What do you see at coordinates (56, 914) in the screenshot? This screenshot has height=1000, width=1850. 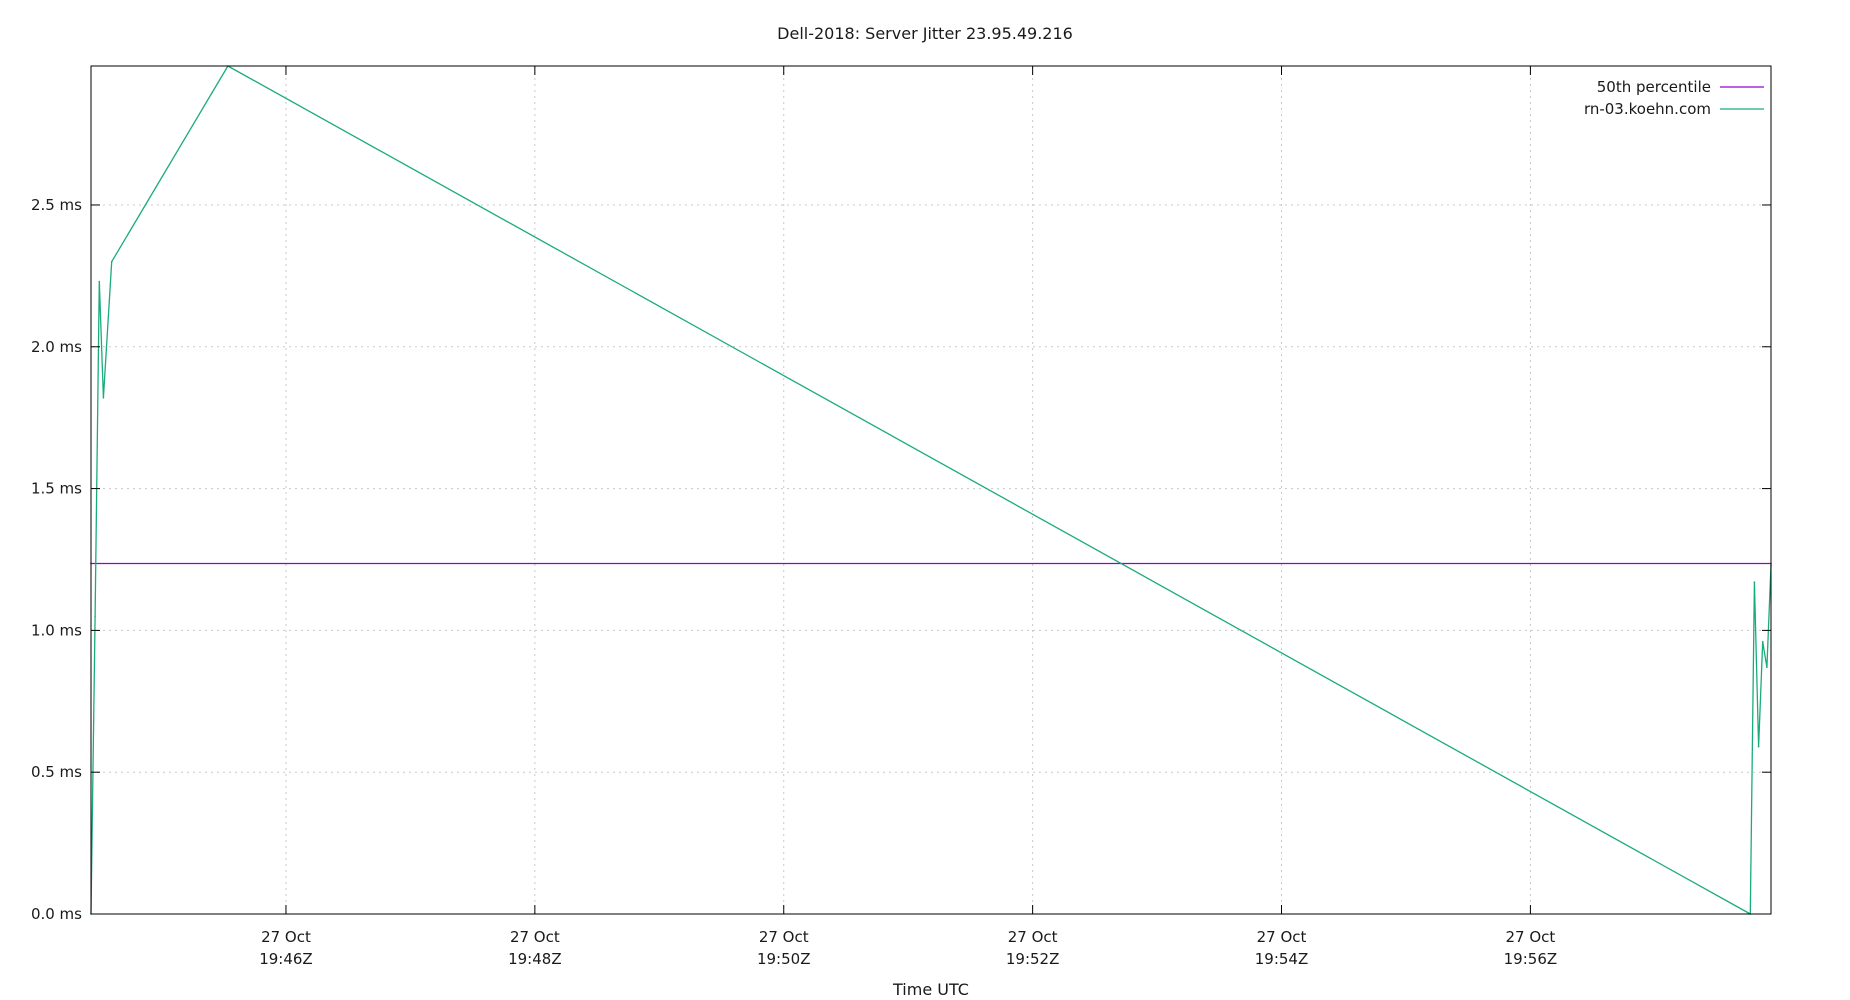 I see `y-tick-label: 0.0 ms` at bounding box center [56, 914].